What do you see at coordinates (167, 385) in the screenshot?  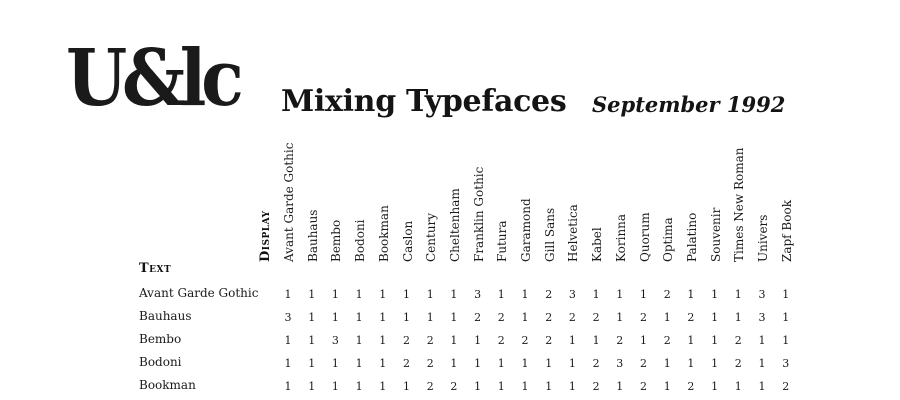 I see `row-label: Bookman` at bounding box center [167, 385].